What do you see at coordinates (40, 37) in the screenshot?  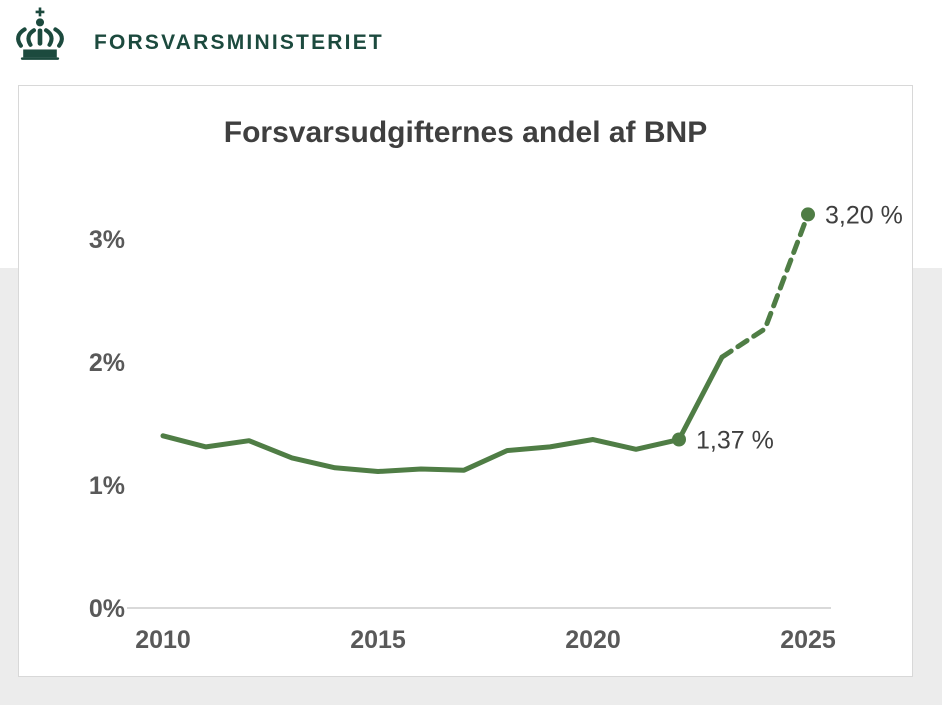 I see `crown-stem` at bounding box center [40, 37].